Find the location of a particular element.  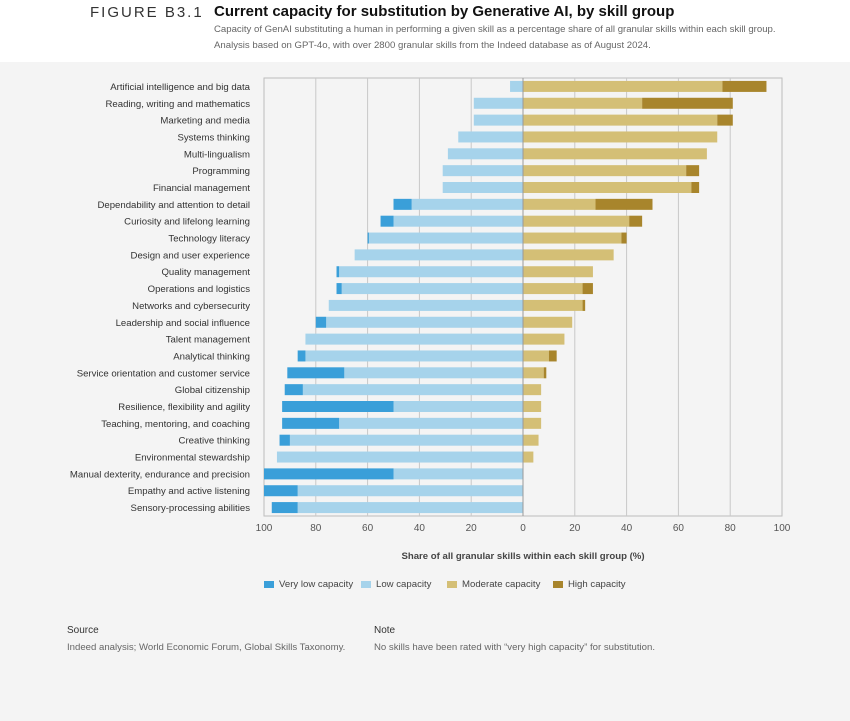

category-label: Networks and cybersecurity is located at coordinates (191, 306).